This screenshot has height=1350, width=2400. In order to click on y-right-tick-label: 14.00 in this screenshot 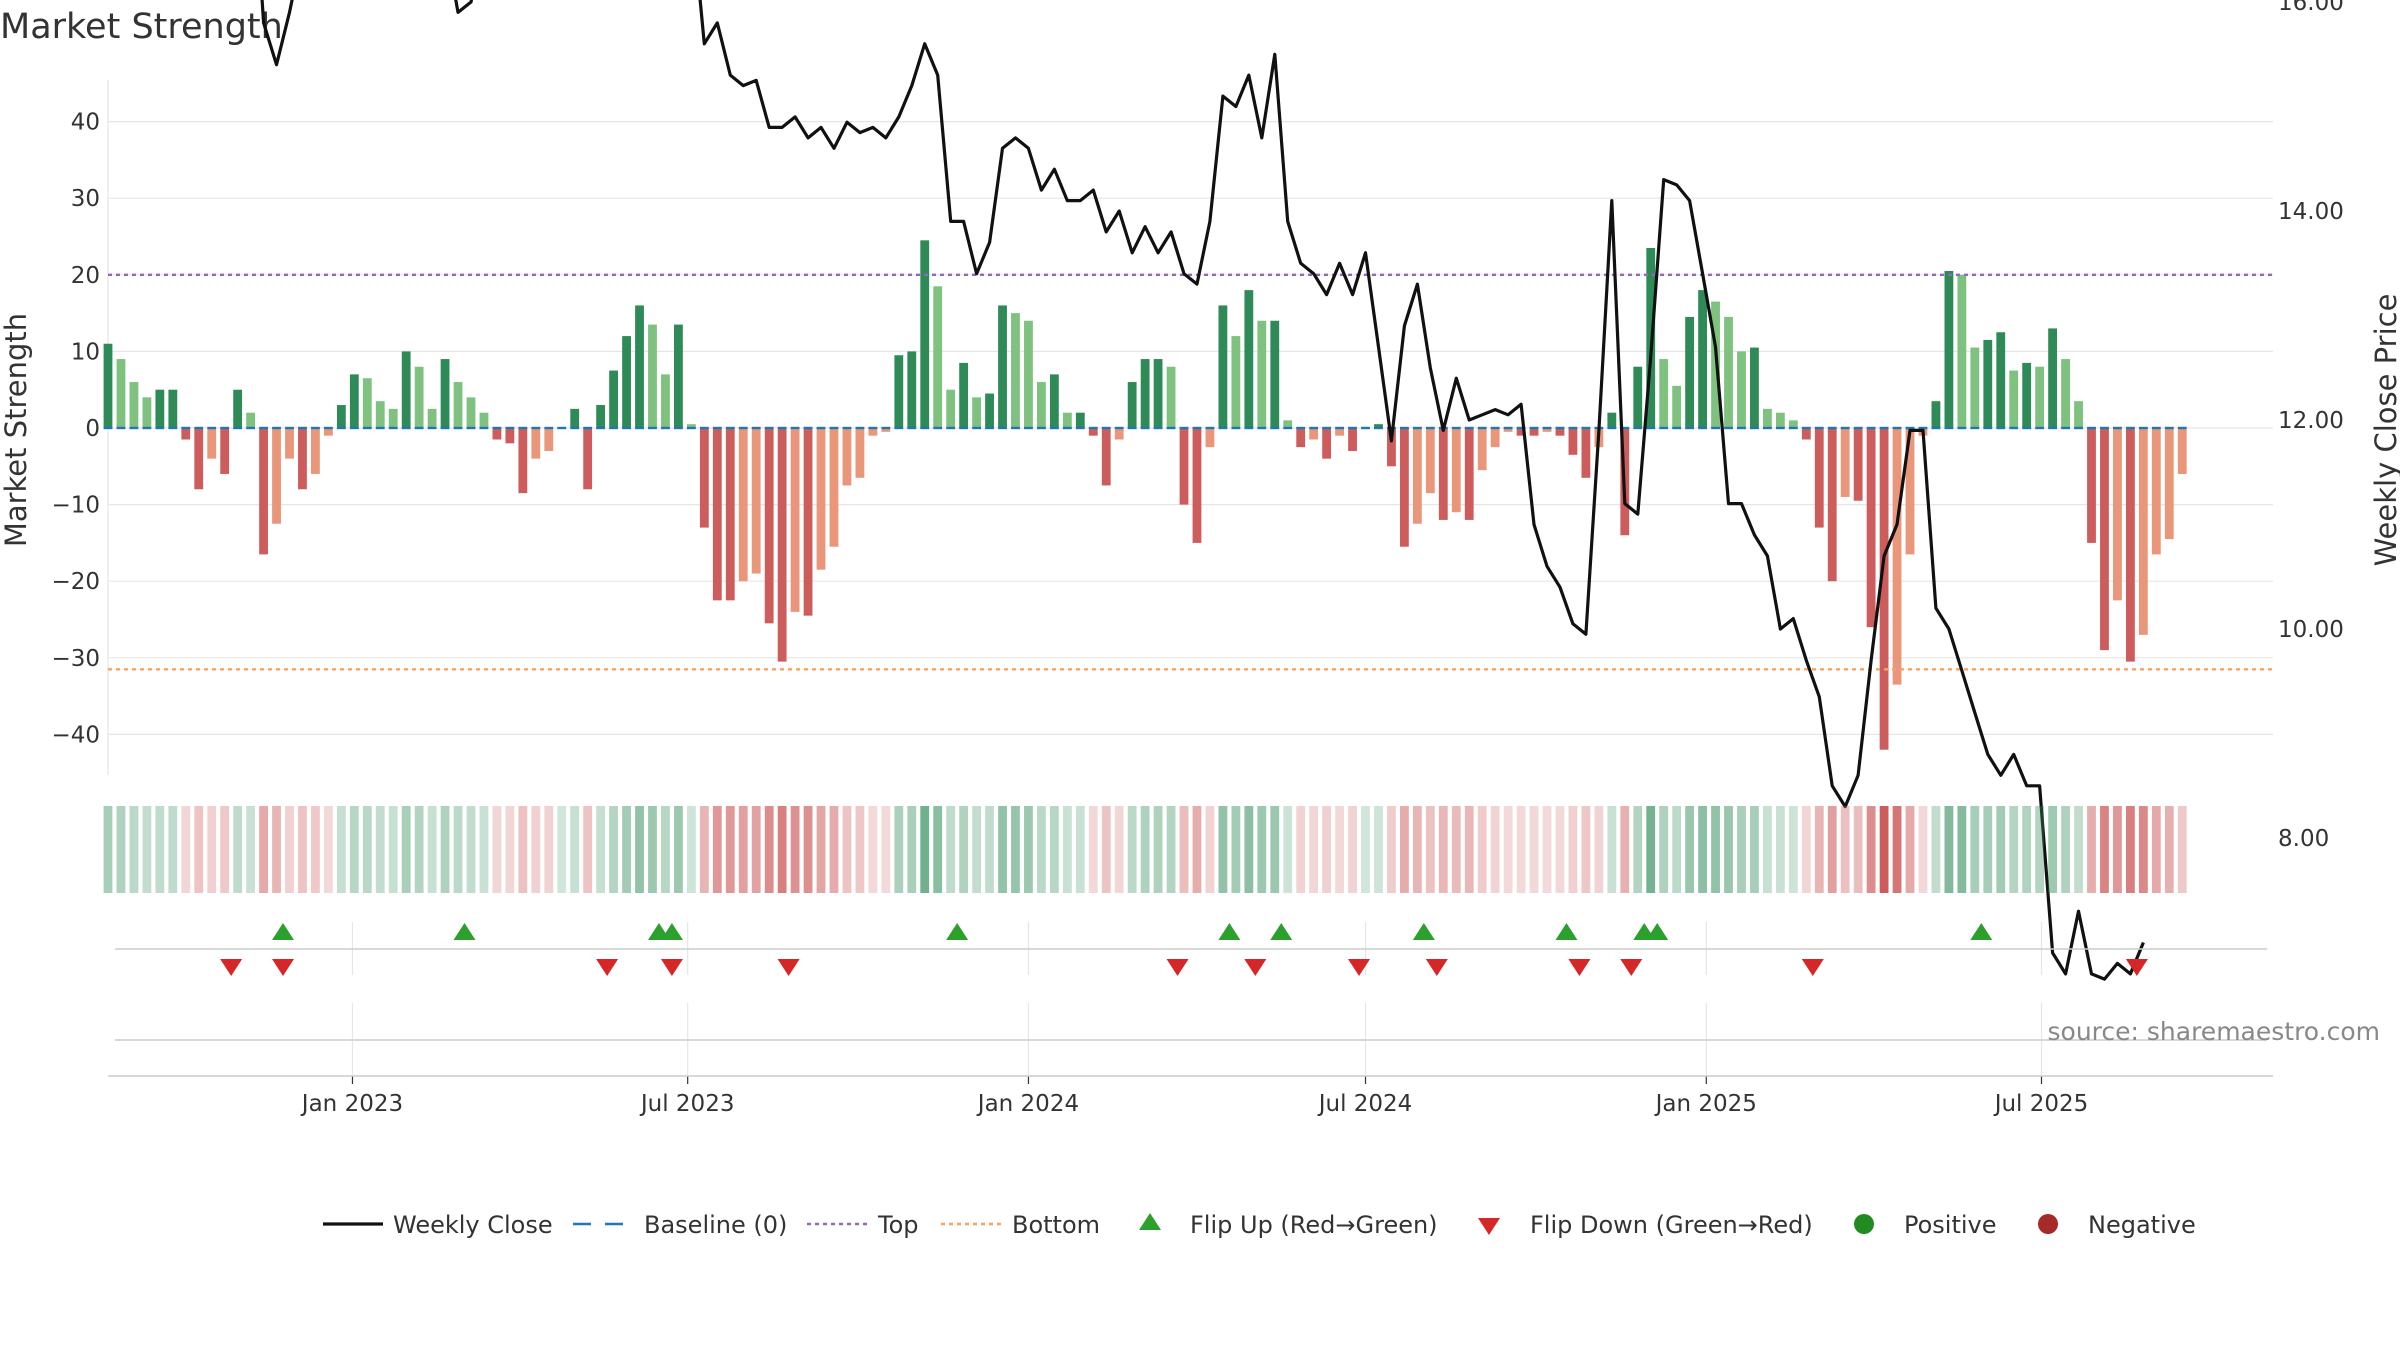, I will do `click(2311, 212)`.